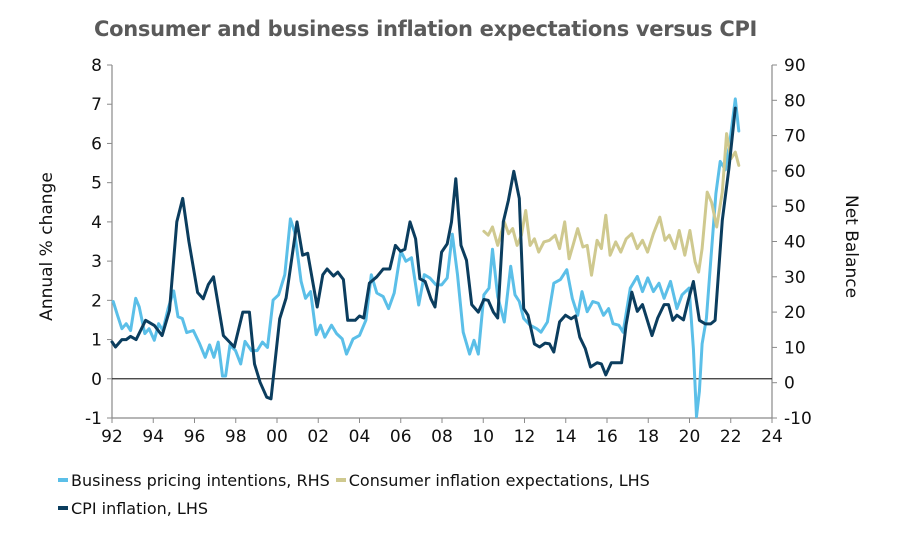  I want to click on x-tick-label: 14, so click(566, 437).